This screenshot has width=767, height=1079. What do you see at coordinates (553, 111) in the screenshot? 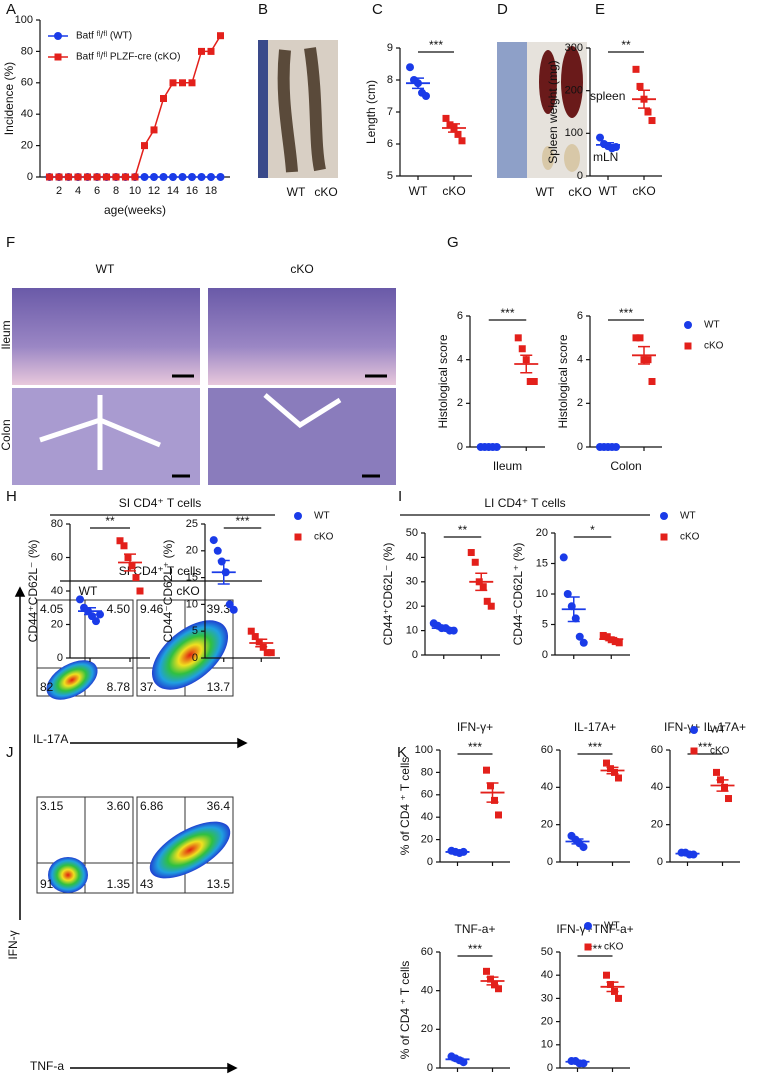
I see `y-axis-label: Spleen weight (mg)` at bounding box center [553, 111].